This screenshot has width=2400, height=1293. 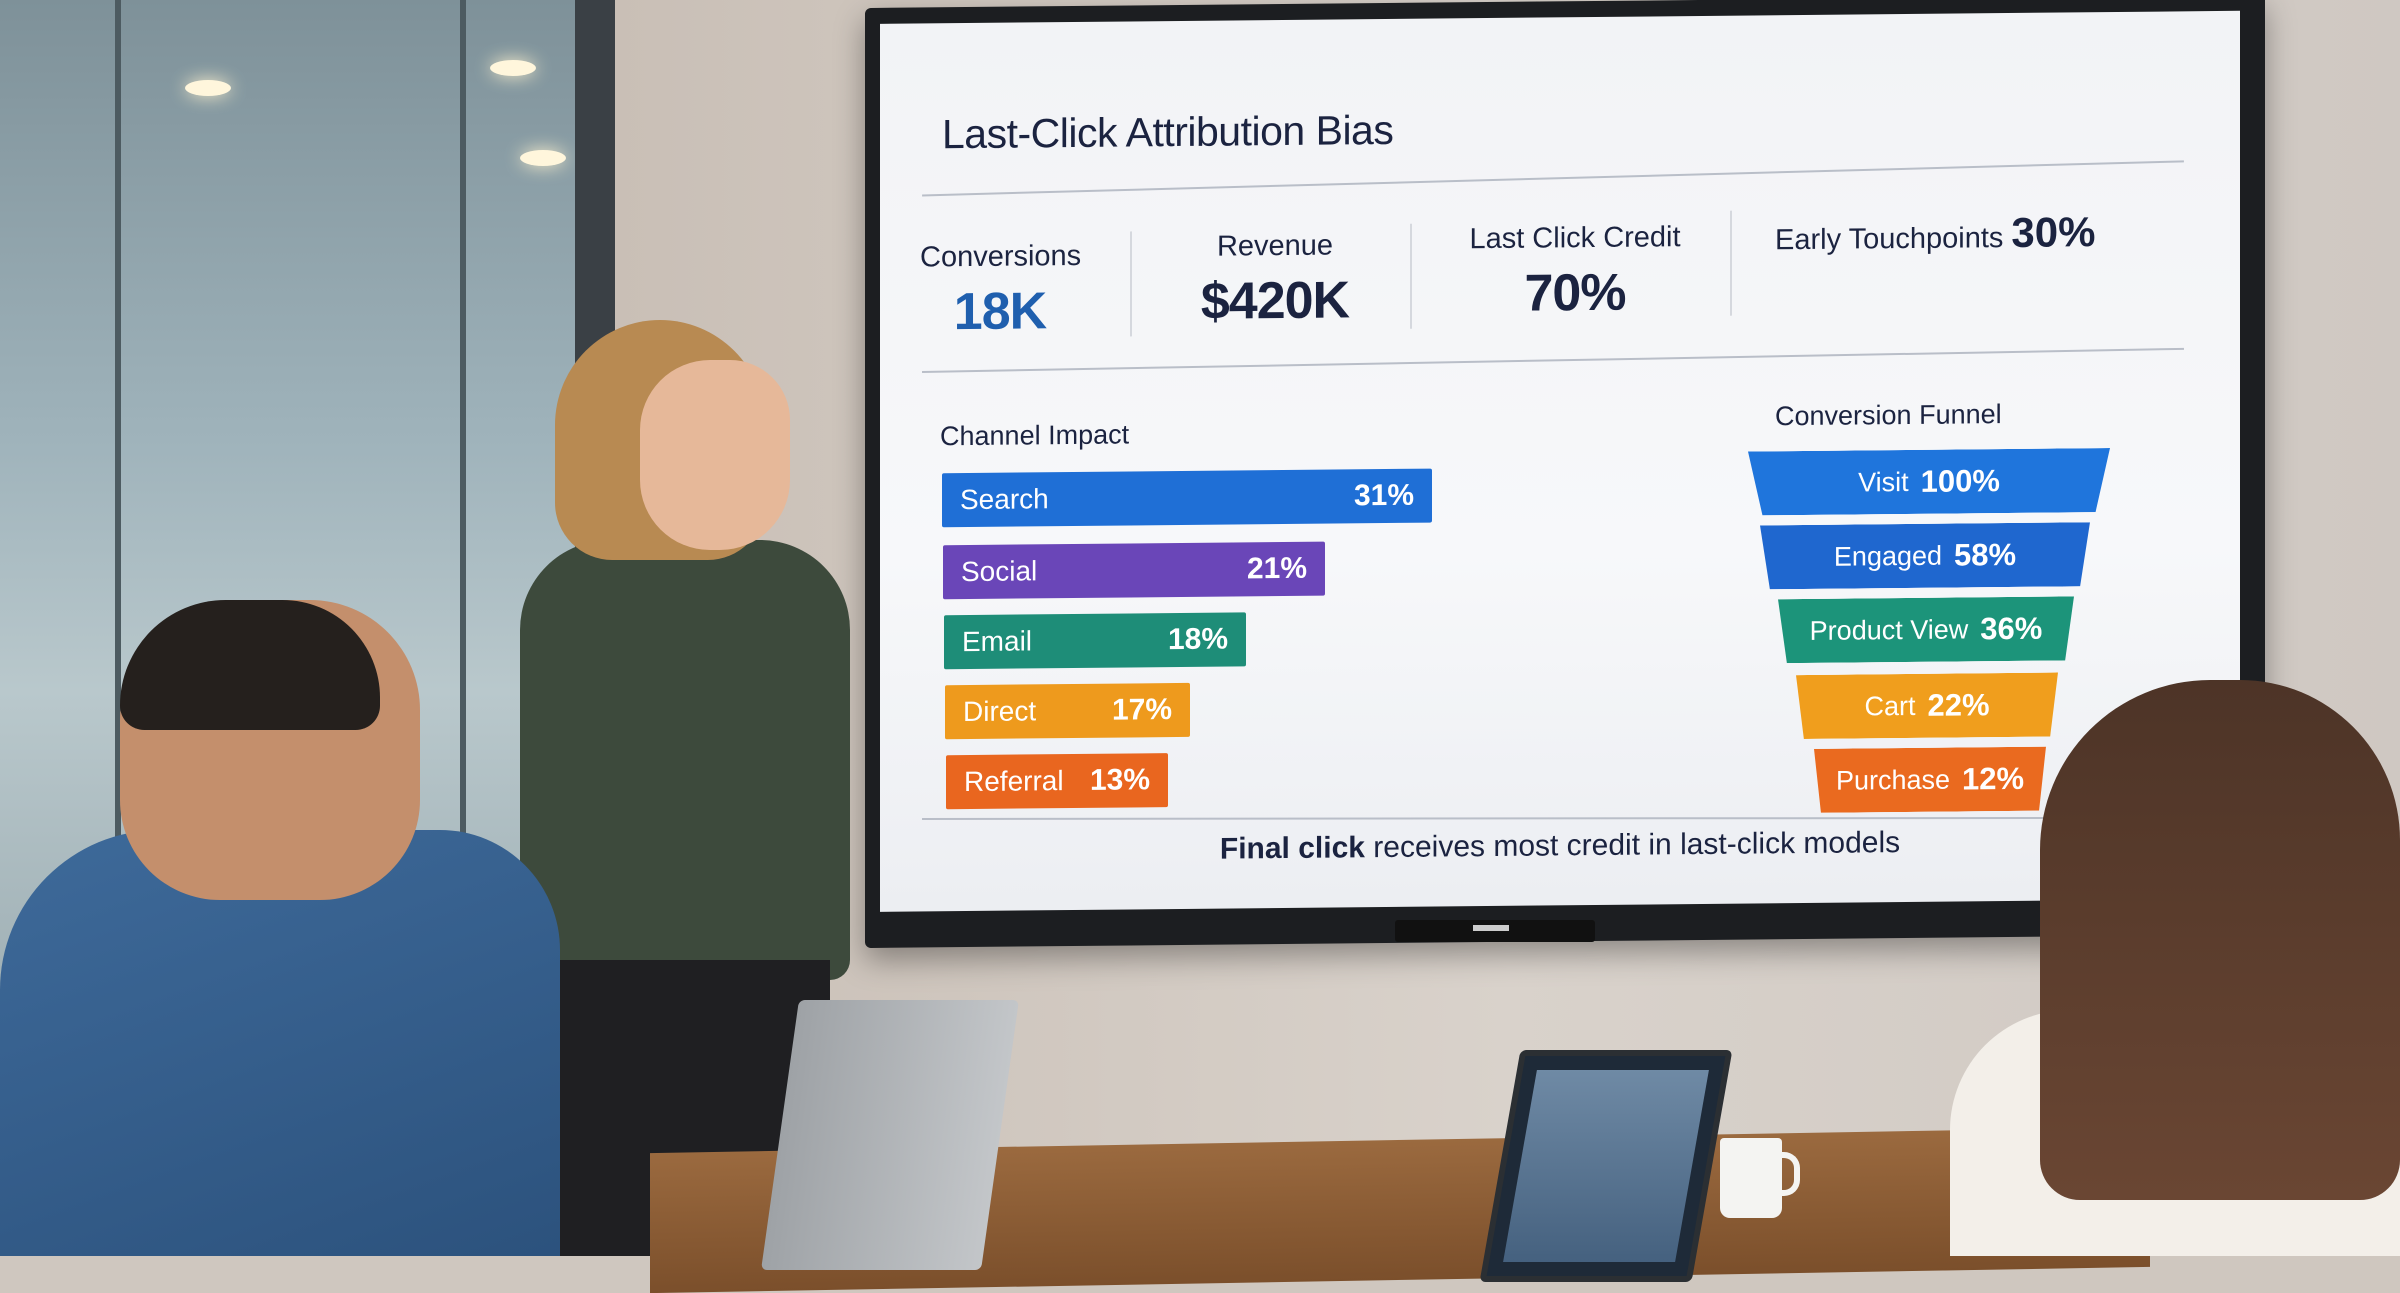 What do you see at coordinates (1004, 499) in the screenshot?
I see `bar-label: Search` at bounding box center [1004, 499].